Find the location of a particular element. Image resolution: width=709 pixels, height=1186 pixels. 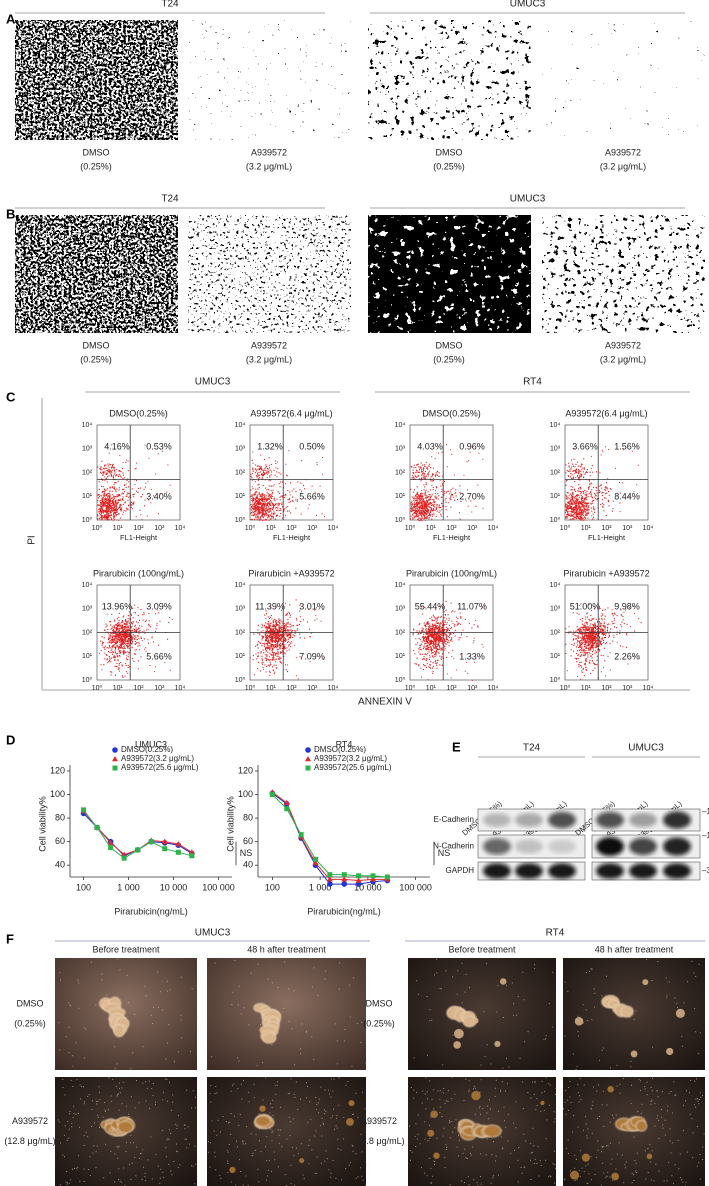

quadrant-value: 11.39% is located at coordinates (270, 606).